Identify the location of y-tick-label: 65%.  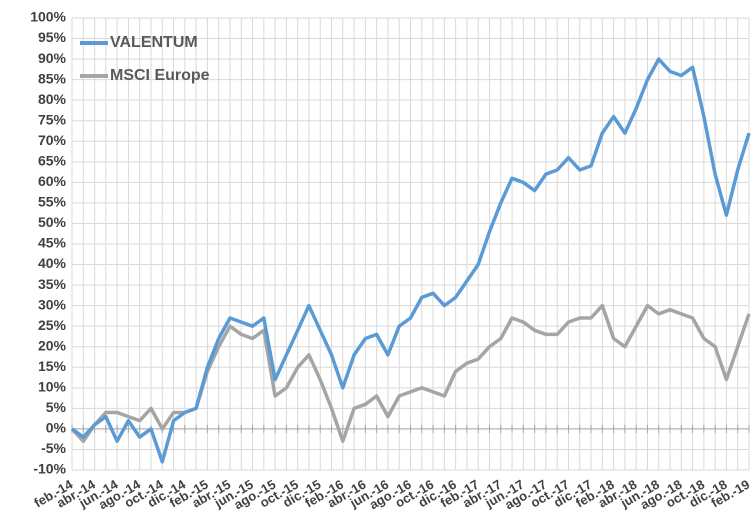
(52, 161).